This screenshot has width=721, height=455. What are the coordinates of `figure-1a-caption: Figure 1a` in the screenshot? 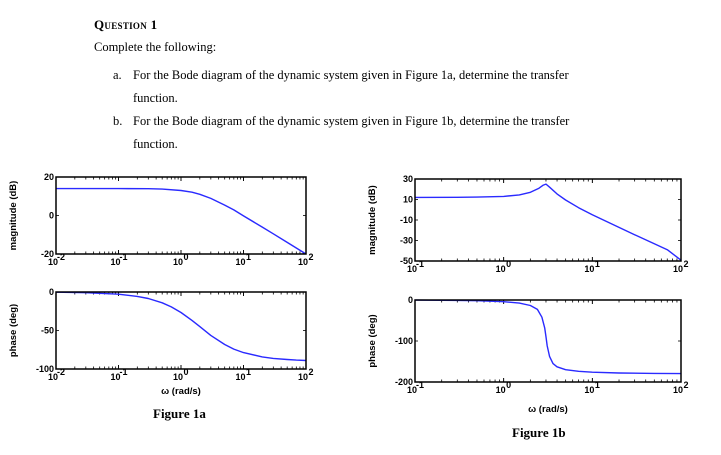 It's located at (179, 413).